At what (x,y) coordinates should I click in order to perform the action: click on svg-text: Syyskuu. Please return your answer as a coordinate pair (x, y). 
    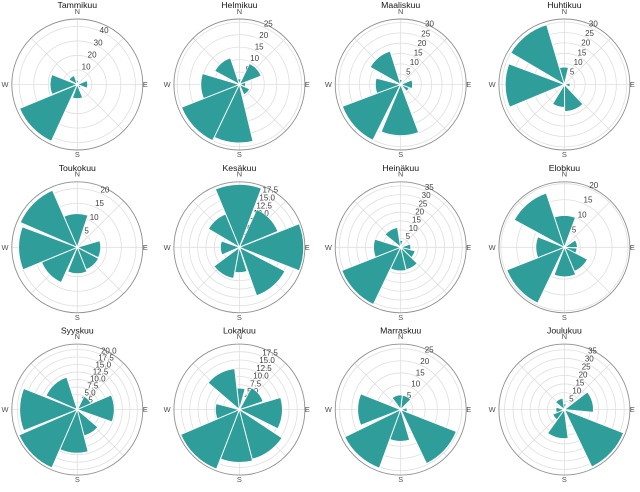
    Looking at the image, I should click on (77, 330).